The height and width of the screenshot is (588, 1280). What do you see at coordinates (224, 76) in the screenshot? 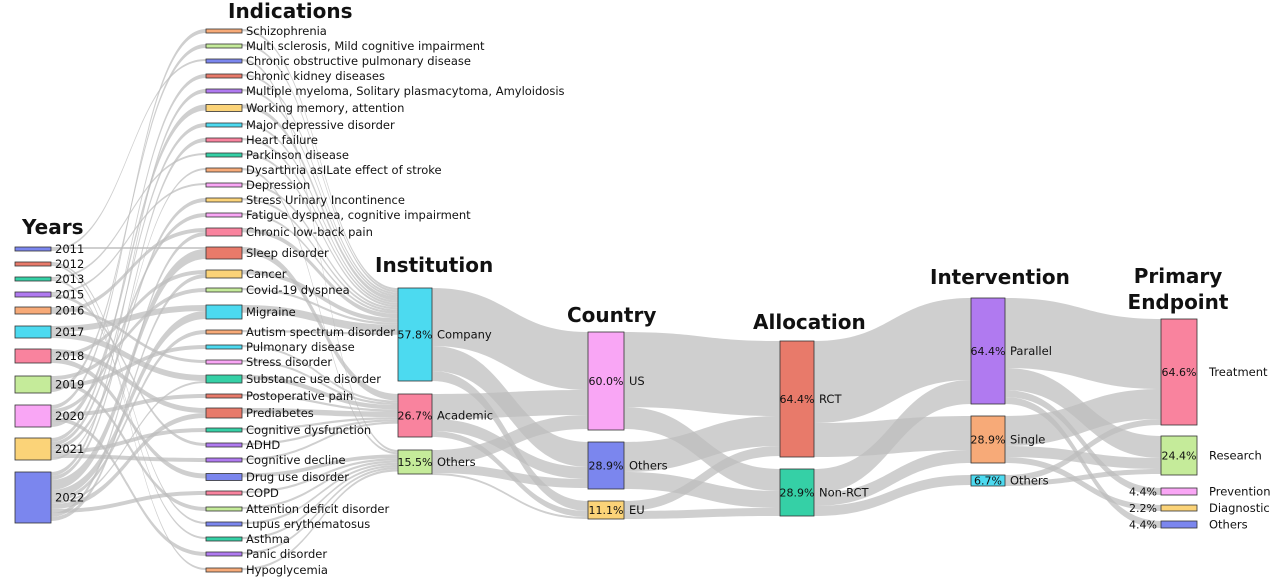
I see `indications-node-chronic-kidney-diseases` at bounding box center [224, 76].